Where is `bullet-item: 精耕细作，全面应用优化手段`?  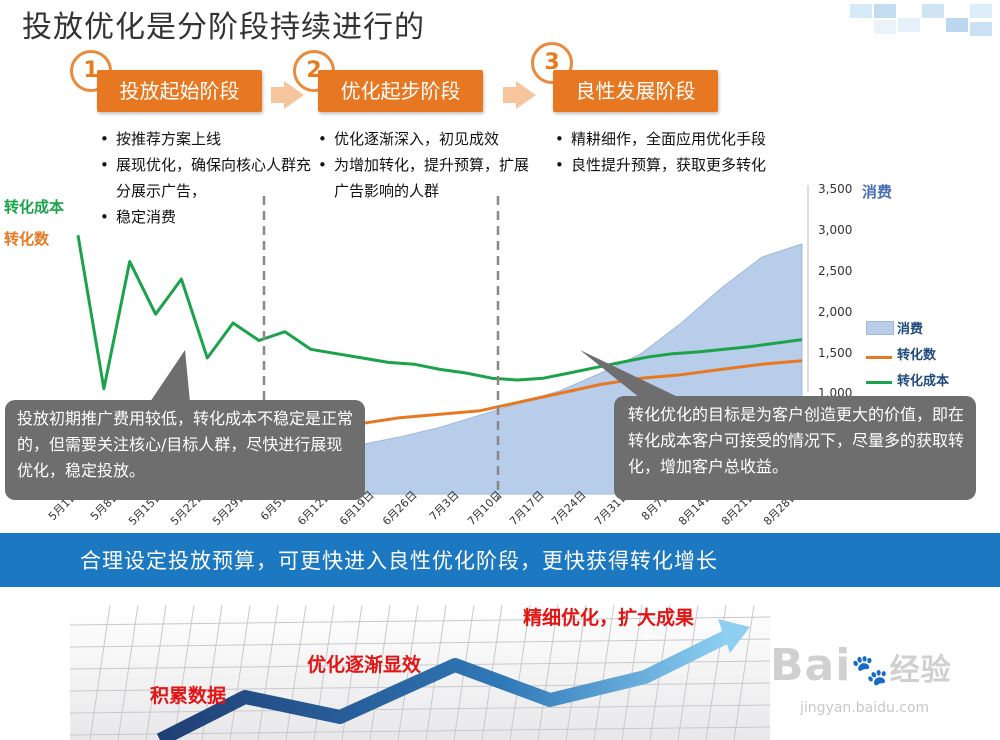
bullet-item: 精耕细作，全面应用优化手段 is located at coordinates (693, 139).